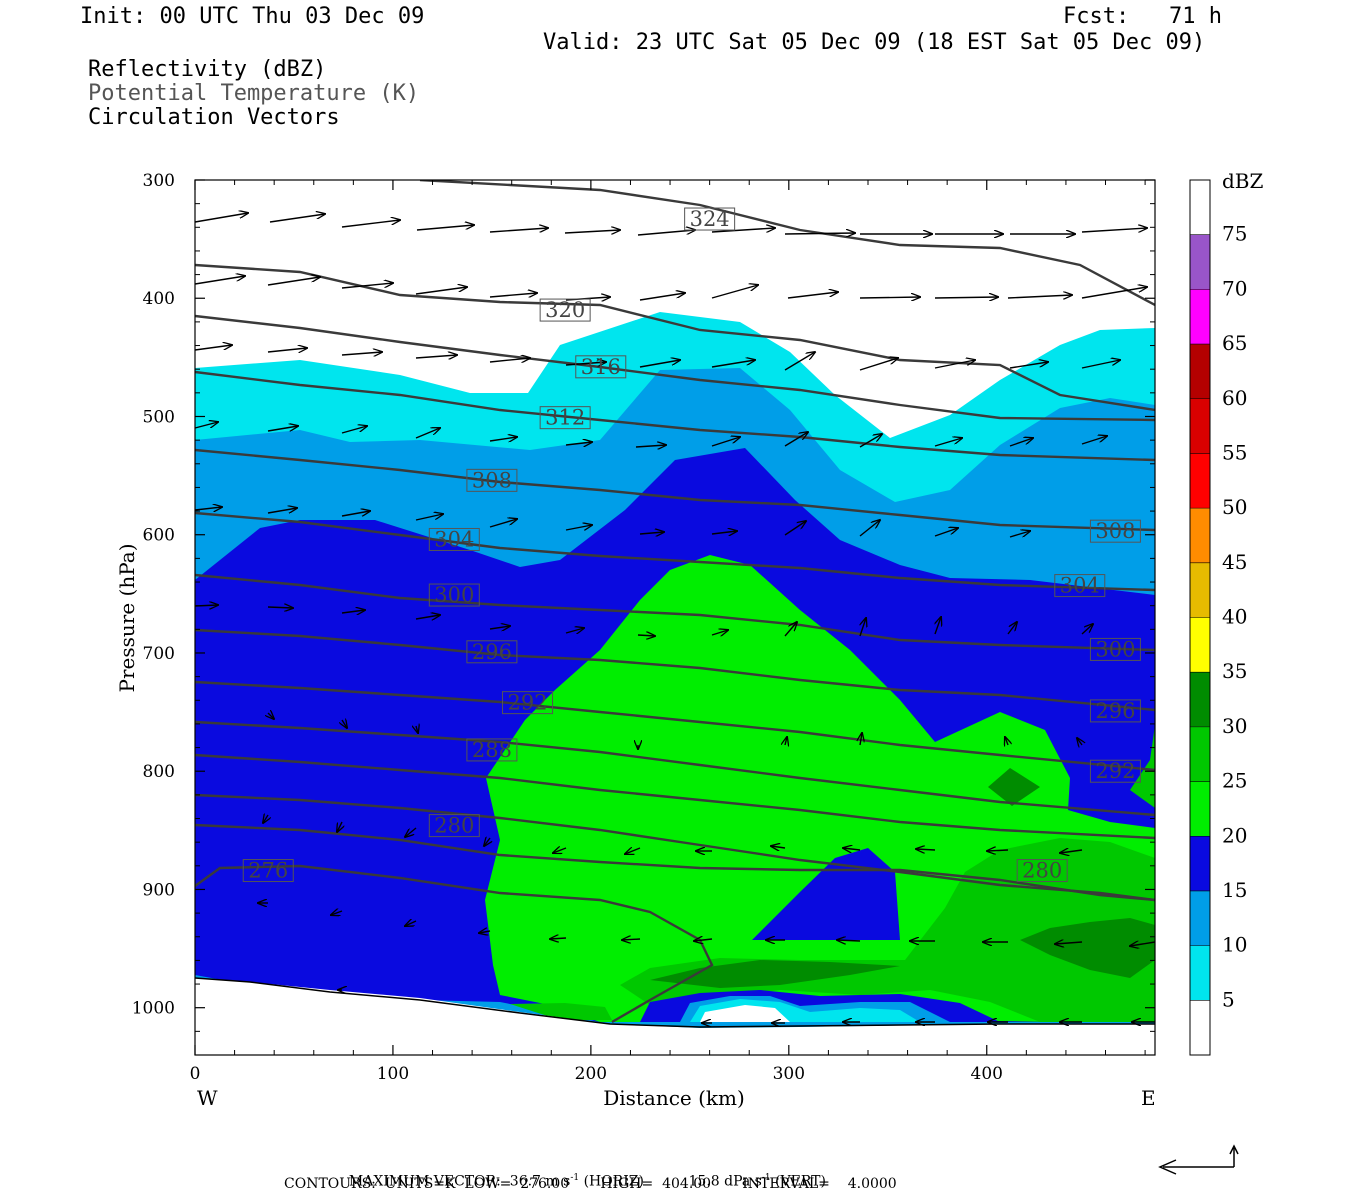 This screenshot has height=1200, width=1350. Describe the element at coordinates (1234, 617) in the screenshot. I see `colorbar-level-label: 40` at that location.